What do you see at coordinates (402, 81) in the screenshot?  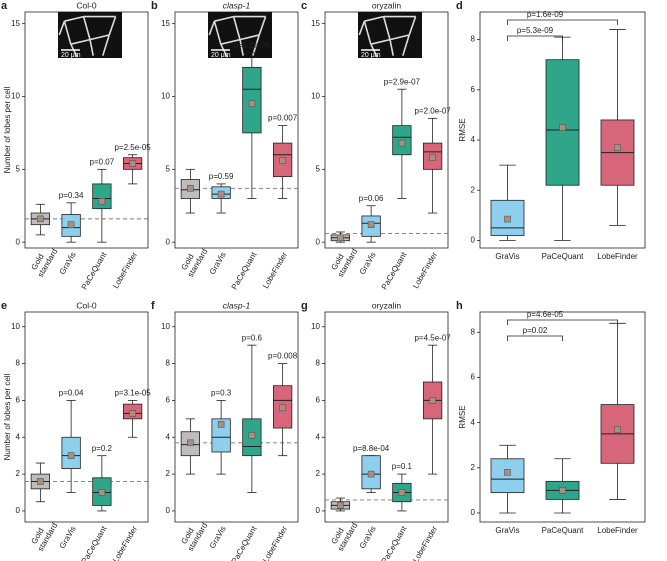 I see `p-value: p=2.9e-07` at bounding box center [402, 81].